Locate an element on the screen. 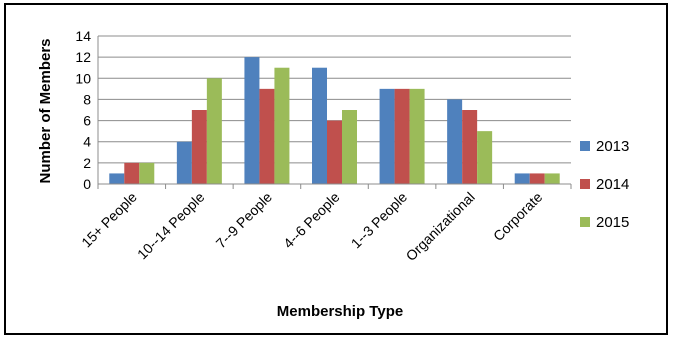 The image size is (674, 341). legend-label-2014: 2014 is located at coordinates (612, 184).